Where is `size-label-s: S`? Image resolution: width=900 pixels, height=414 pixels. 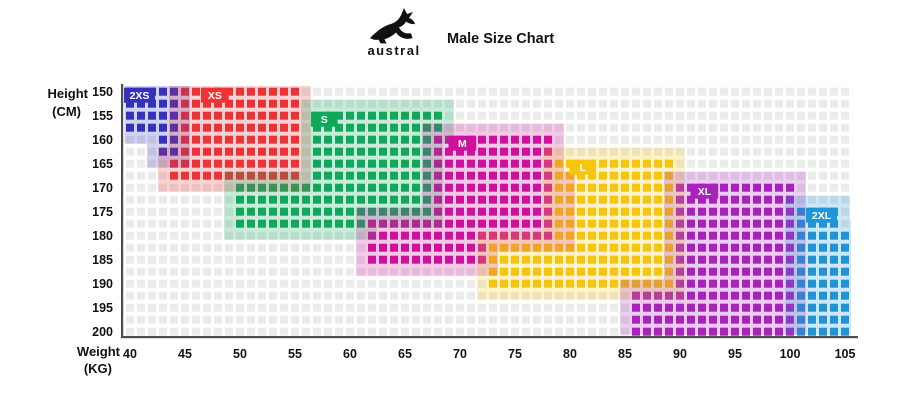 size-label-s: S is located at coordinates (324, 119).